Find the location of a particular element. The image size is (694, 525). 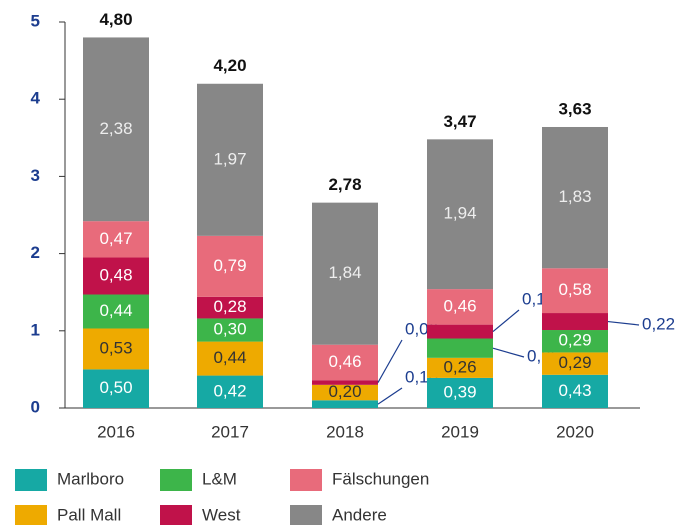

value-label: 0,47 is located at coordinates (115, 238).